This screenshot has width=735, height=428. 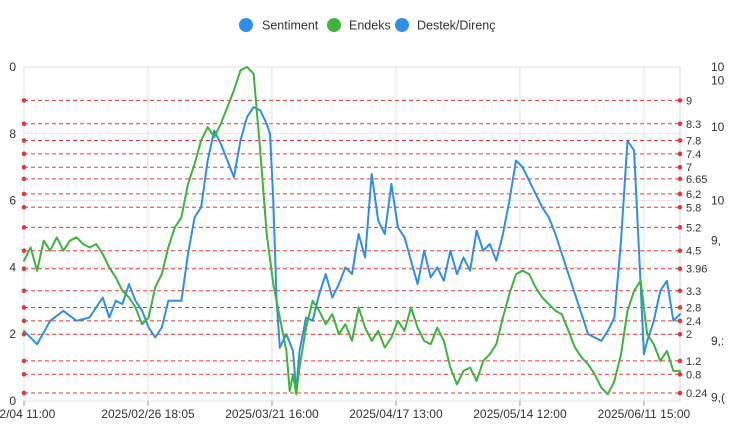 I want to click on legend-label-endeks: Endeks, so click(x=370, y=26).